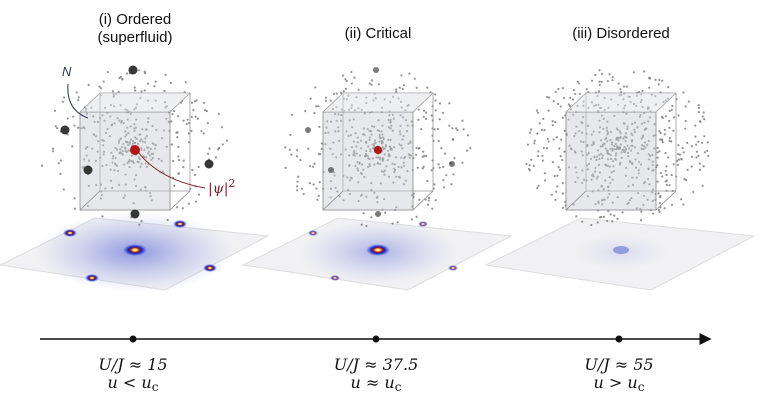 This screenshot has width=766, height=405. What do you see at coordinates (134, 37) in the screenshot?
I see `panel-subtitle: (superfluid)` at bounding box center [134, 37].